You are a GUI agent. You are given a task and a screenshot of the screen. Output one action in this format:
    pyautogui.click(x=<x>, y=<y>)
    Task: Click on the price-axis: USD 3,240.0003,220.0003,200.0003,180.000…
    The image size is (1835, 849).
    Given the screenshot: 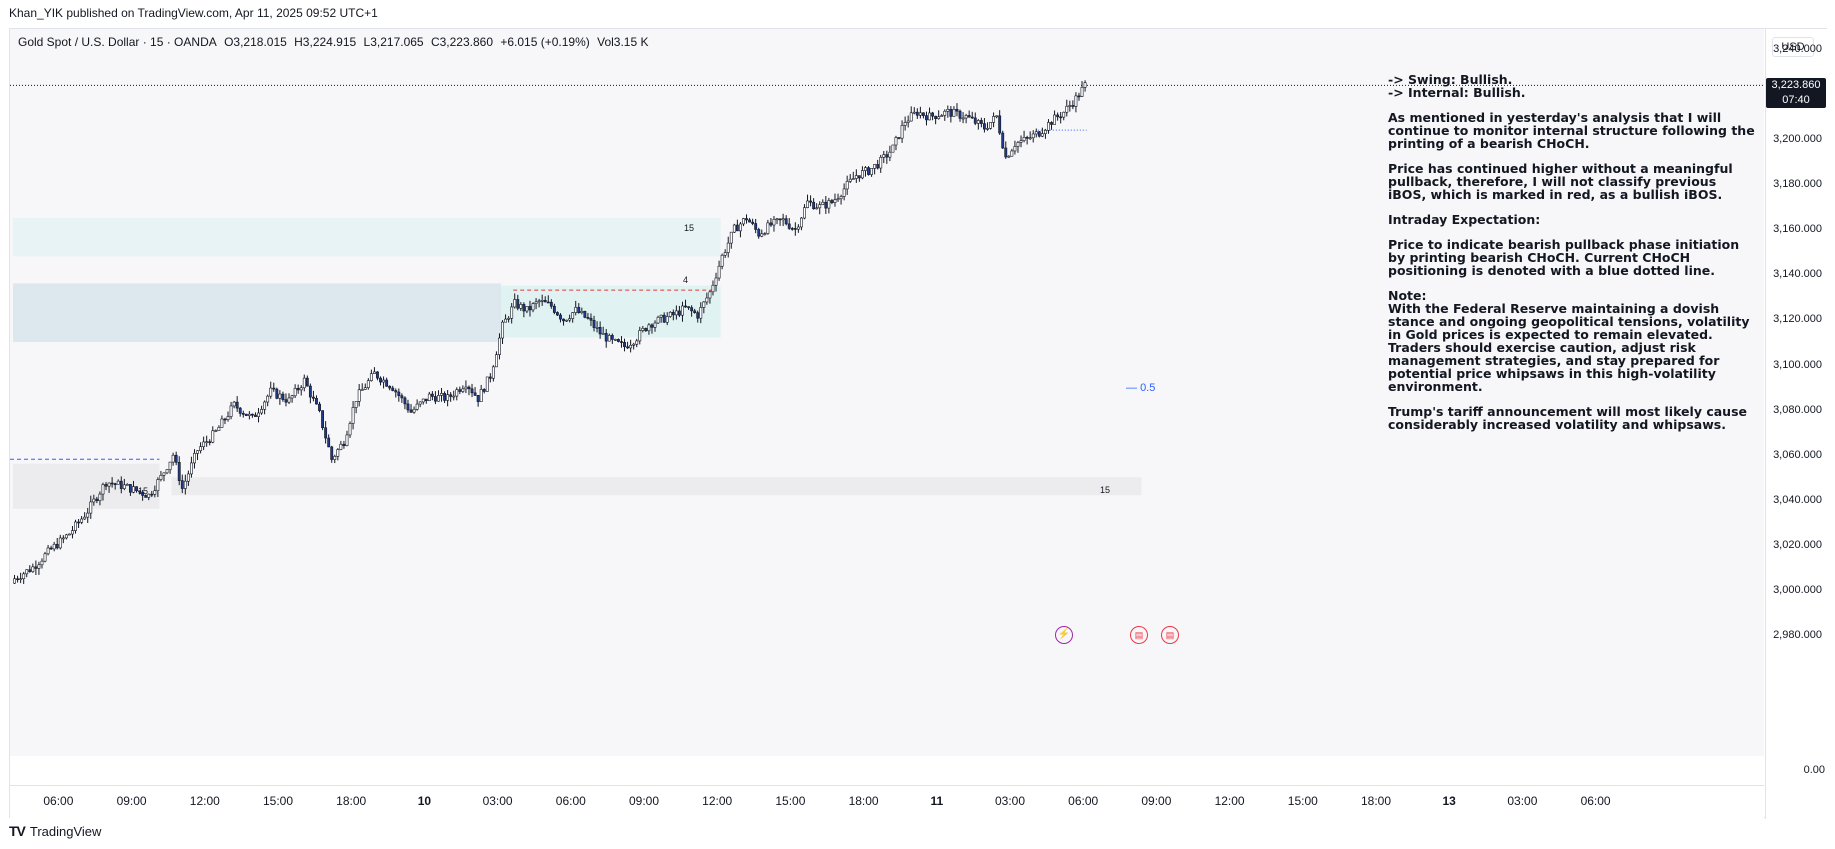 What is the action you would take?
    pyautogui.click(x=1796, y=424)
    